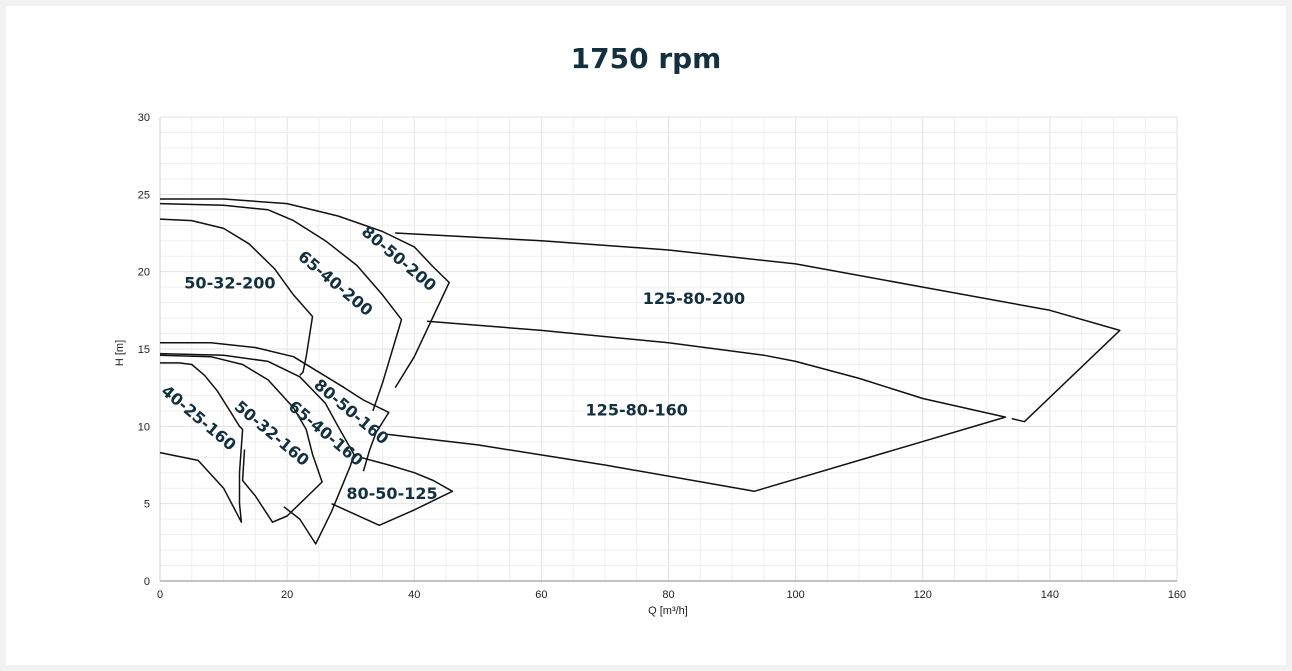 The image size is (1292, 671). I want to click on chart-title: 1750 rpm, so click(646, 58).